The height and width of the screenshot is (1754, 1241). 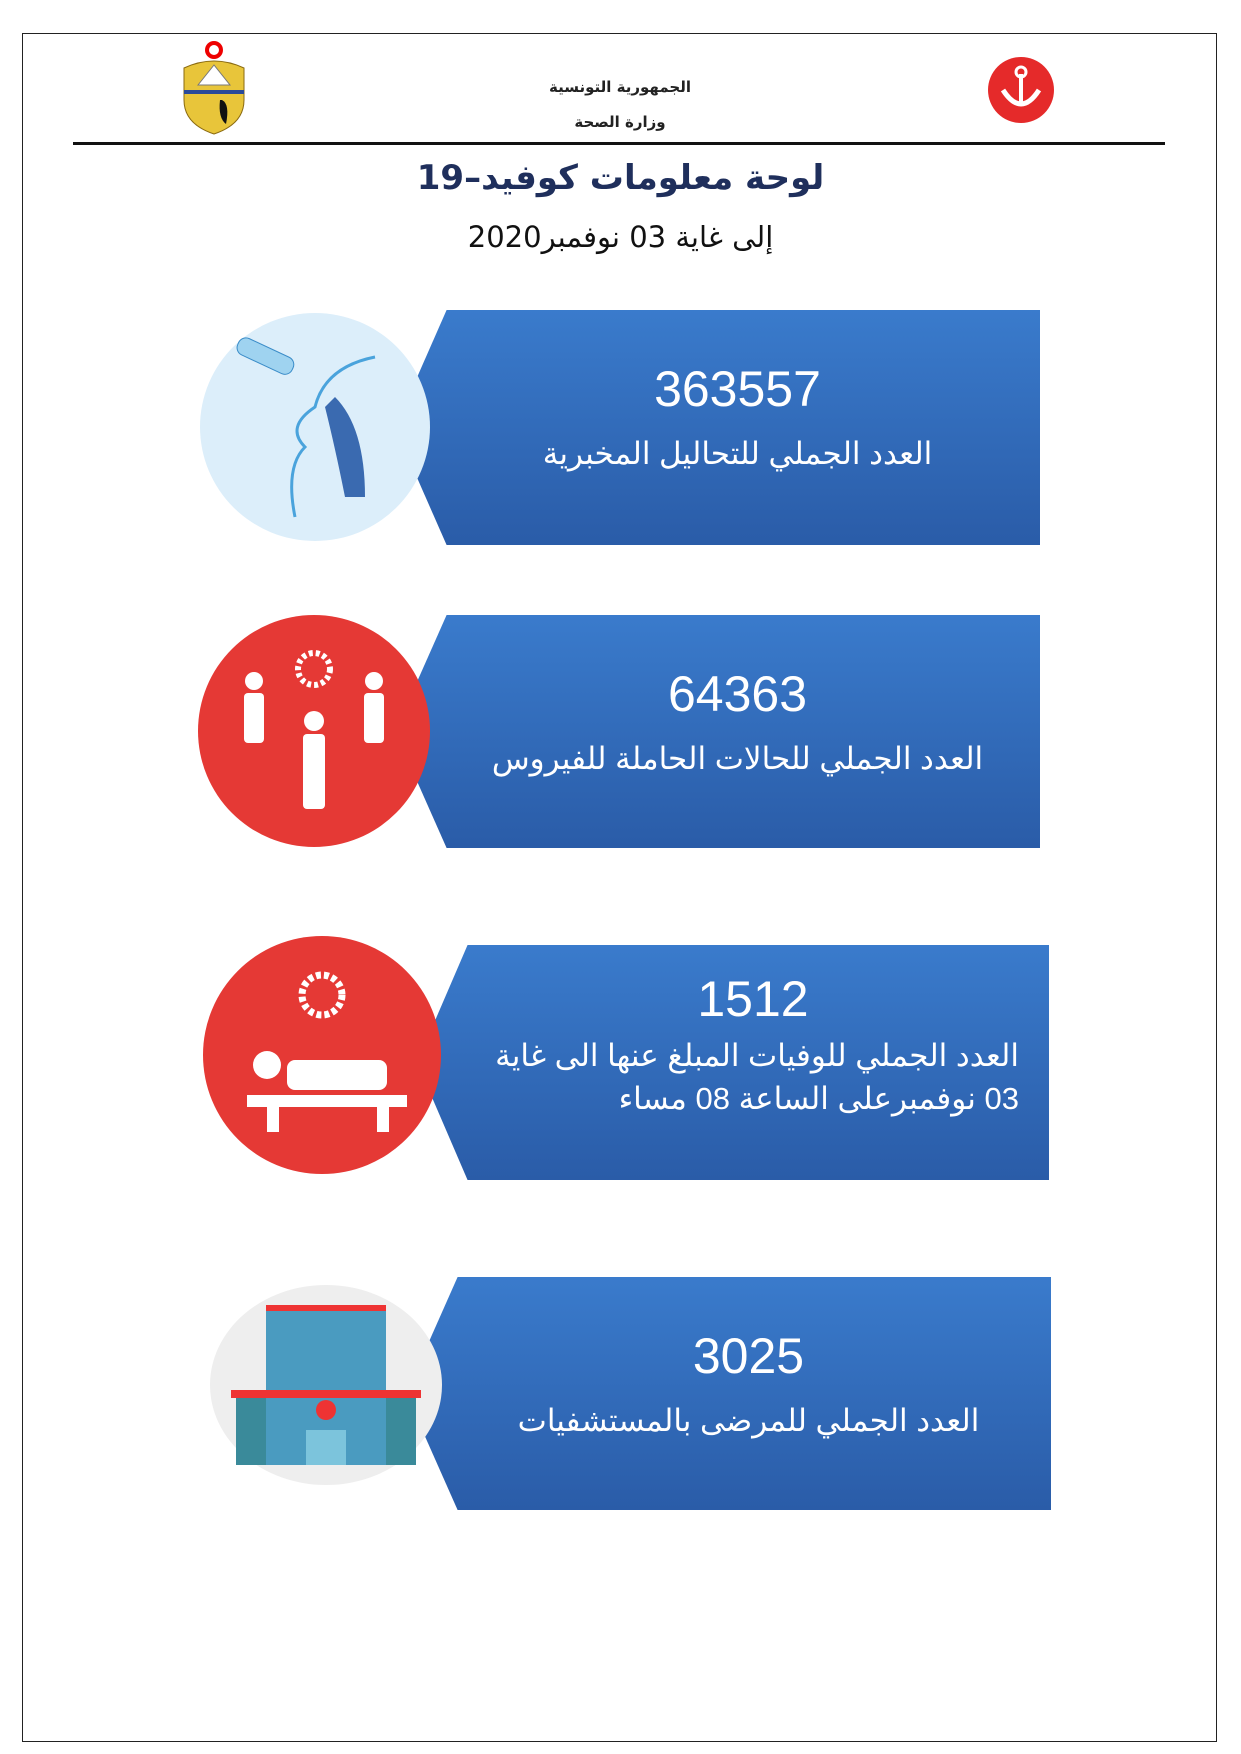 What do you see at coordinates (717, 427) in the screenshot?
I see `card-lab-tests: 363557 العدد الجملي للتحاليل المخبرية` at bounding box center [717, 427].